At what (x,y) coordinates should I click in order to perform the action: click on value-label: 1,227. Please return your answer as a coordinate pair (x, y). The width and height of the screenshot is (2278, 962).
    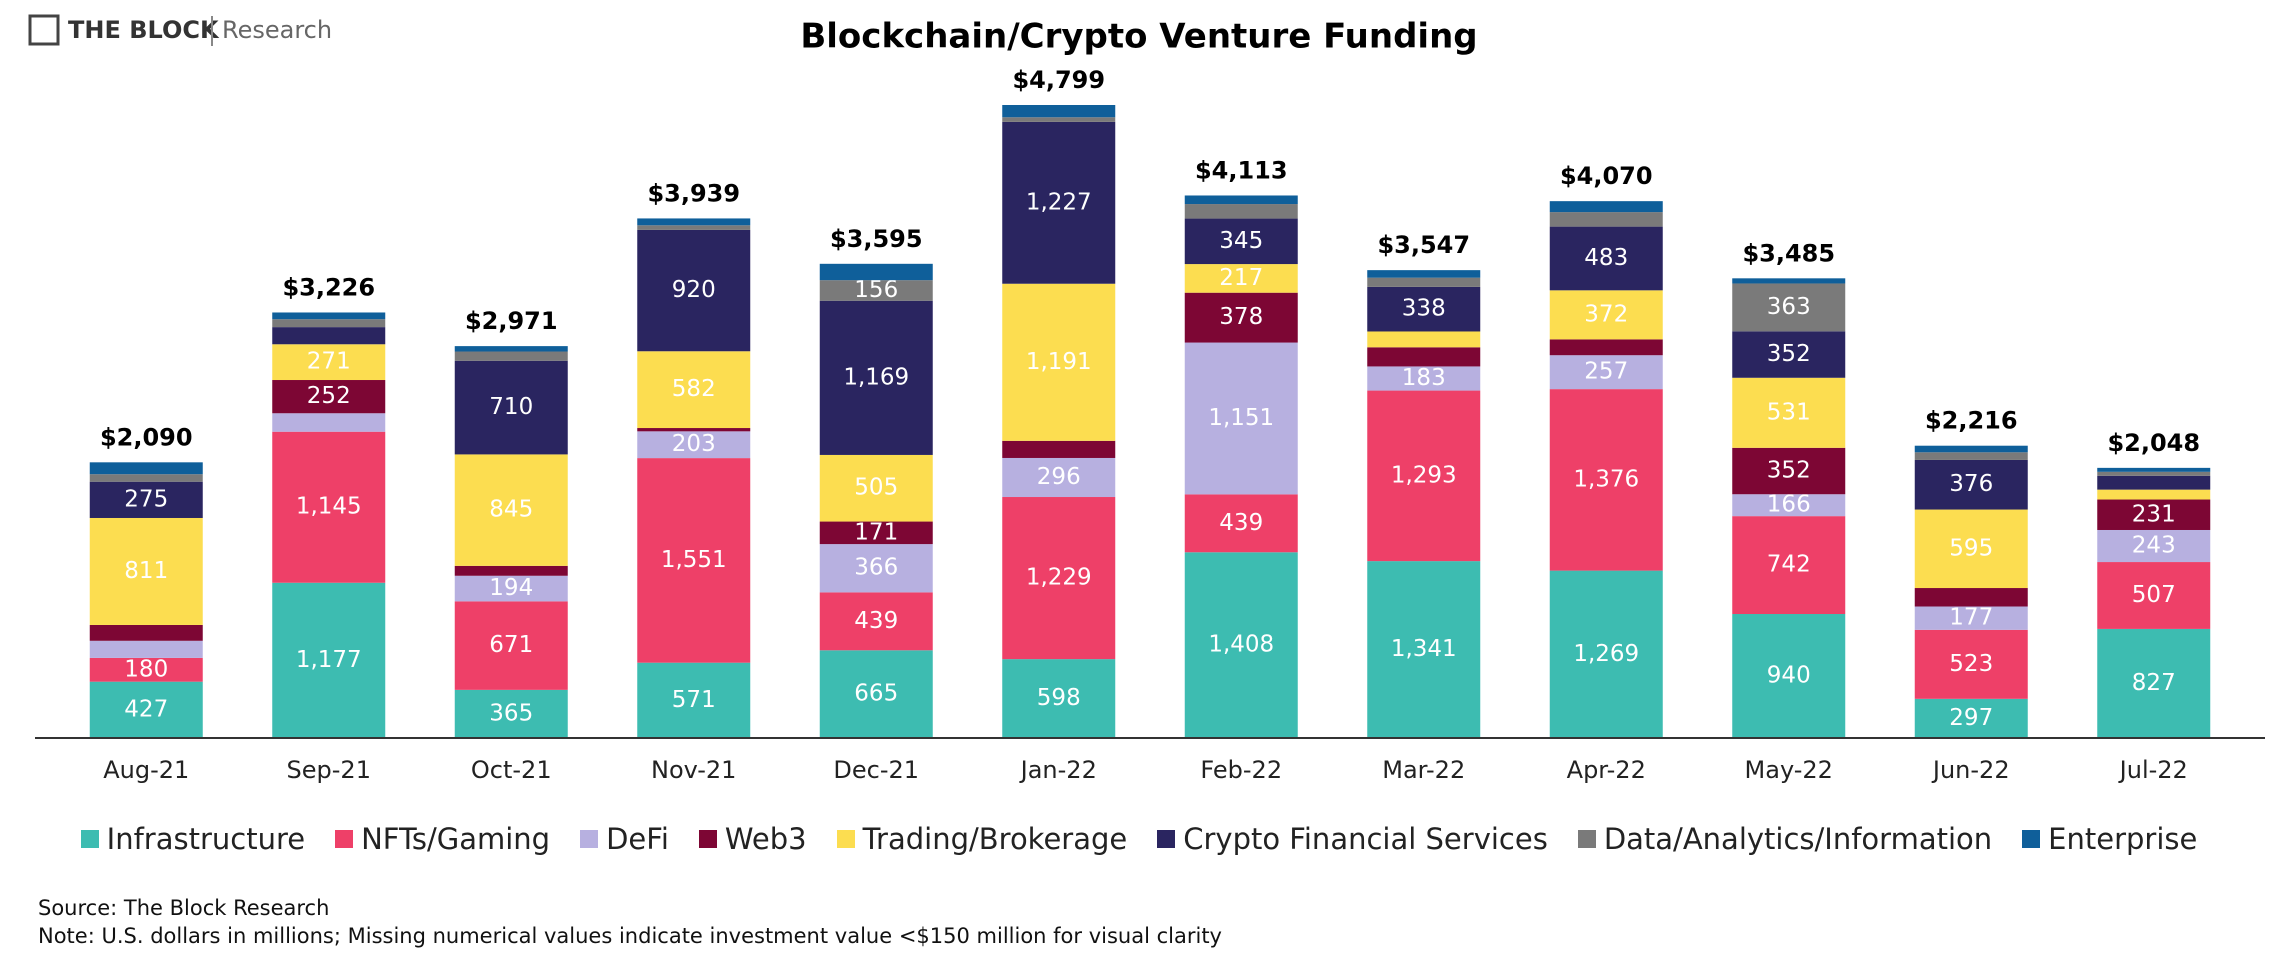
    Looking at the image, I should click on (1059, 202).